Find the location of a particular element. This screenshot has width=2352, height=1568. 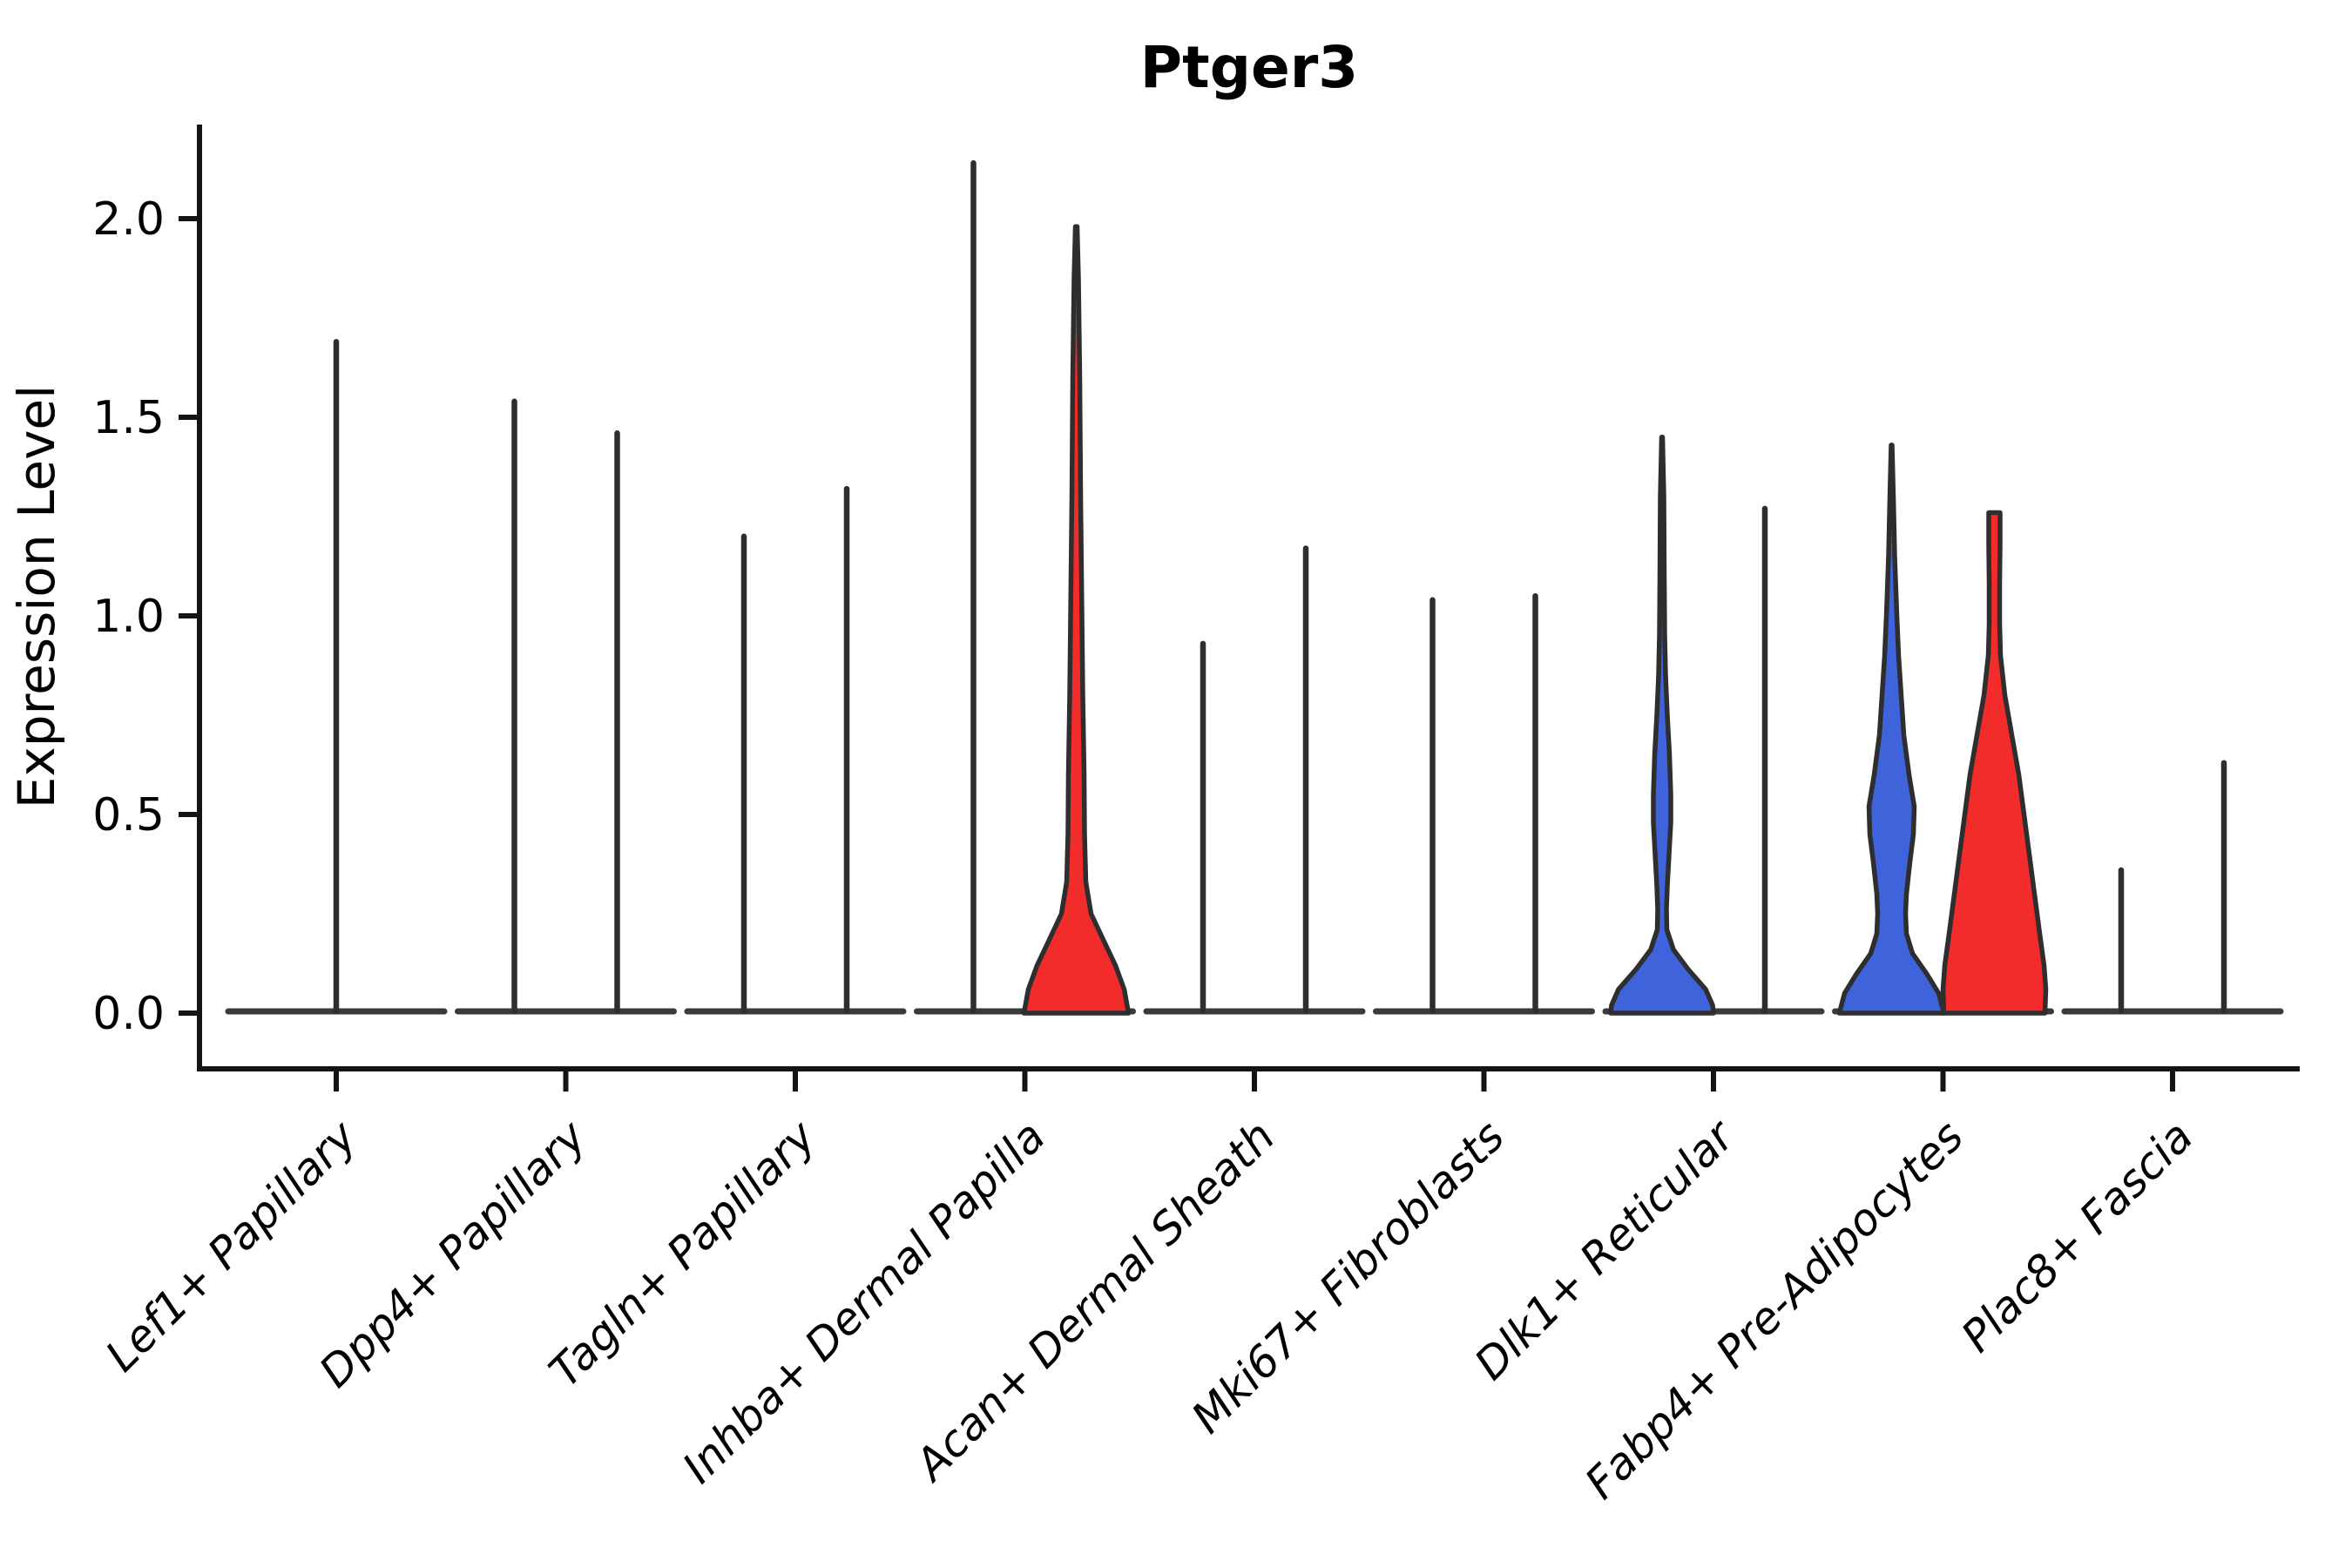

y-tick-label: 0.5 is located at coordinates (129, 815).